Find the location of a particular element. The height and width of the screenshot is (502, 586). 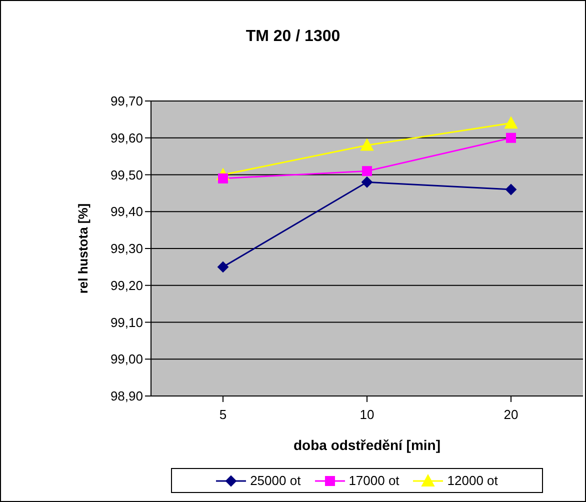

legend-label: 17000 ot is located at coordinates (374, 480).